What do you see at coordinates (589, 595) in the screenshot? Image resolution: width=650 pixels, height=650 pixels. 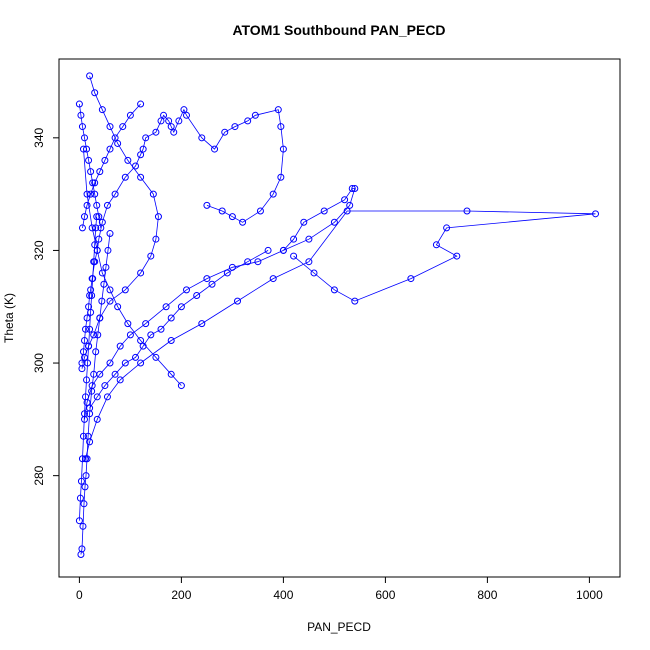 I see `x-tick-label: 1000` at bounding box center [589, 595].